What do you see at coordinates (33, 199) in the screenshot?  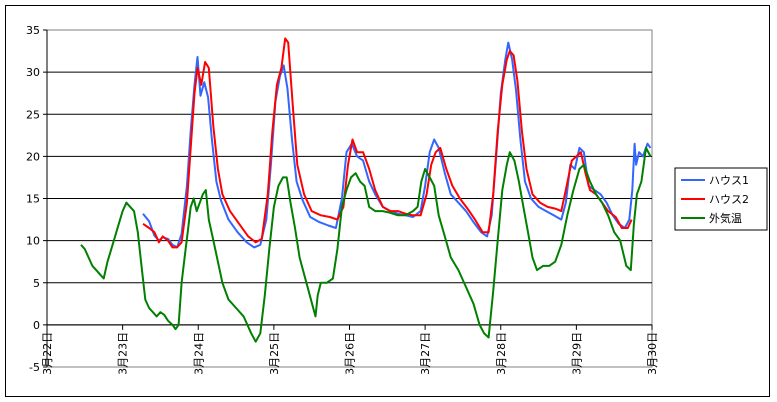 I see `y-tick-label: 15` at bounding box center [33, 199].